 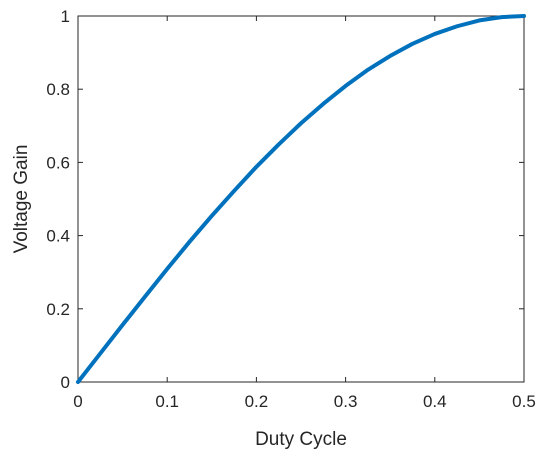 What do you see at coordinates (257, 401) in the screenshot?
I see `x-tick-label: 0.2` at bounding box center [257, 401].